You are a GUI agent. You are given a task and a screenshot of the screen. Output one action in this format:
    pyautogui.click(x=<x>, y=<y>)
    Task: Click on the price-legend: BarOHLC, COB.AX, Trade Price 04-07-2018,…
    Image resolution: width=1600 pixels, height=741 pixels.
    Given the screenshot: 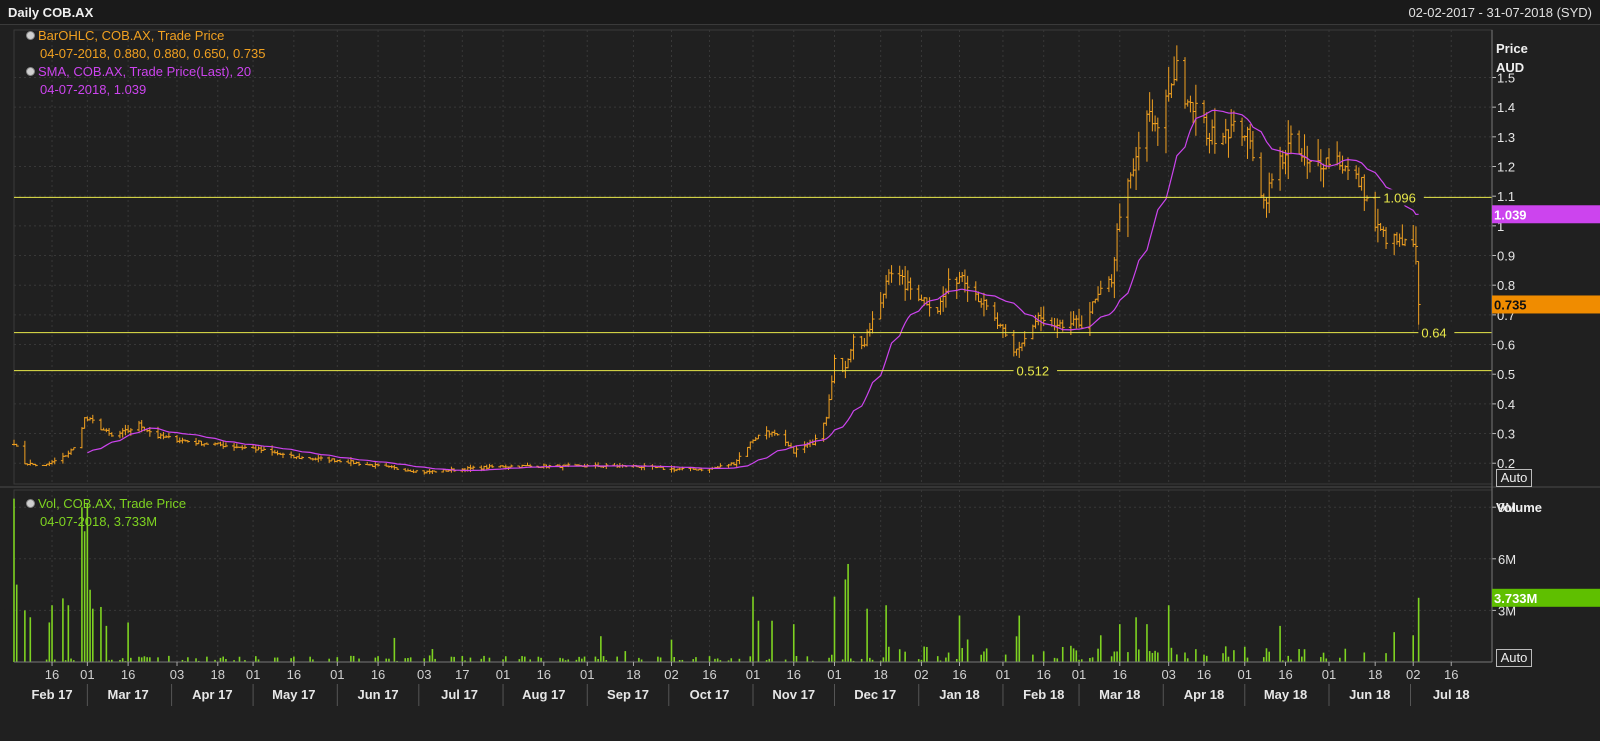 What is the action you would take?
    pyautogui.click(x=146, y=63)
    